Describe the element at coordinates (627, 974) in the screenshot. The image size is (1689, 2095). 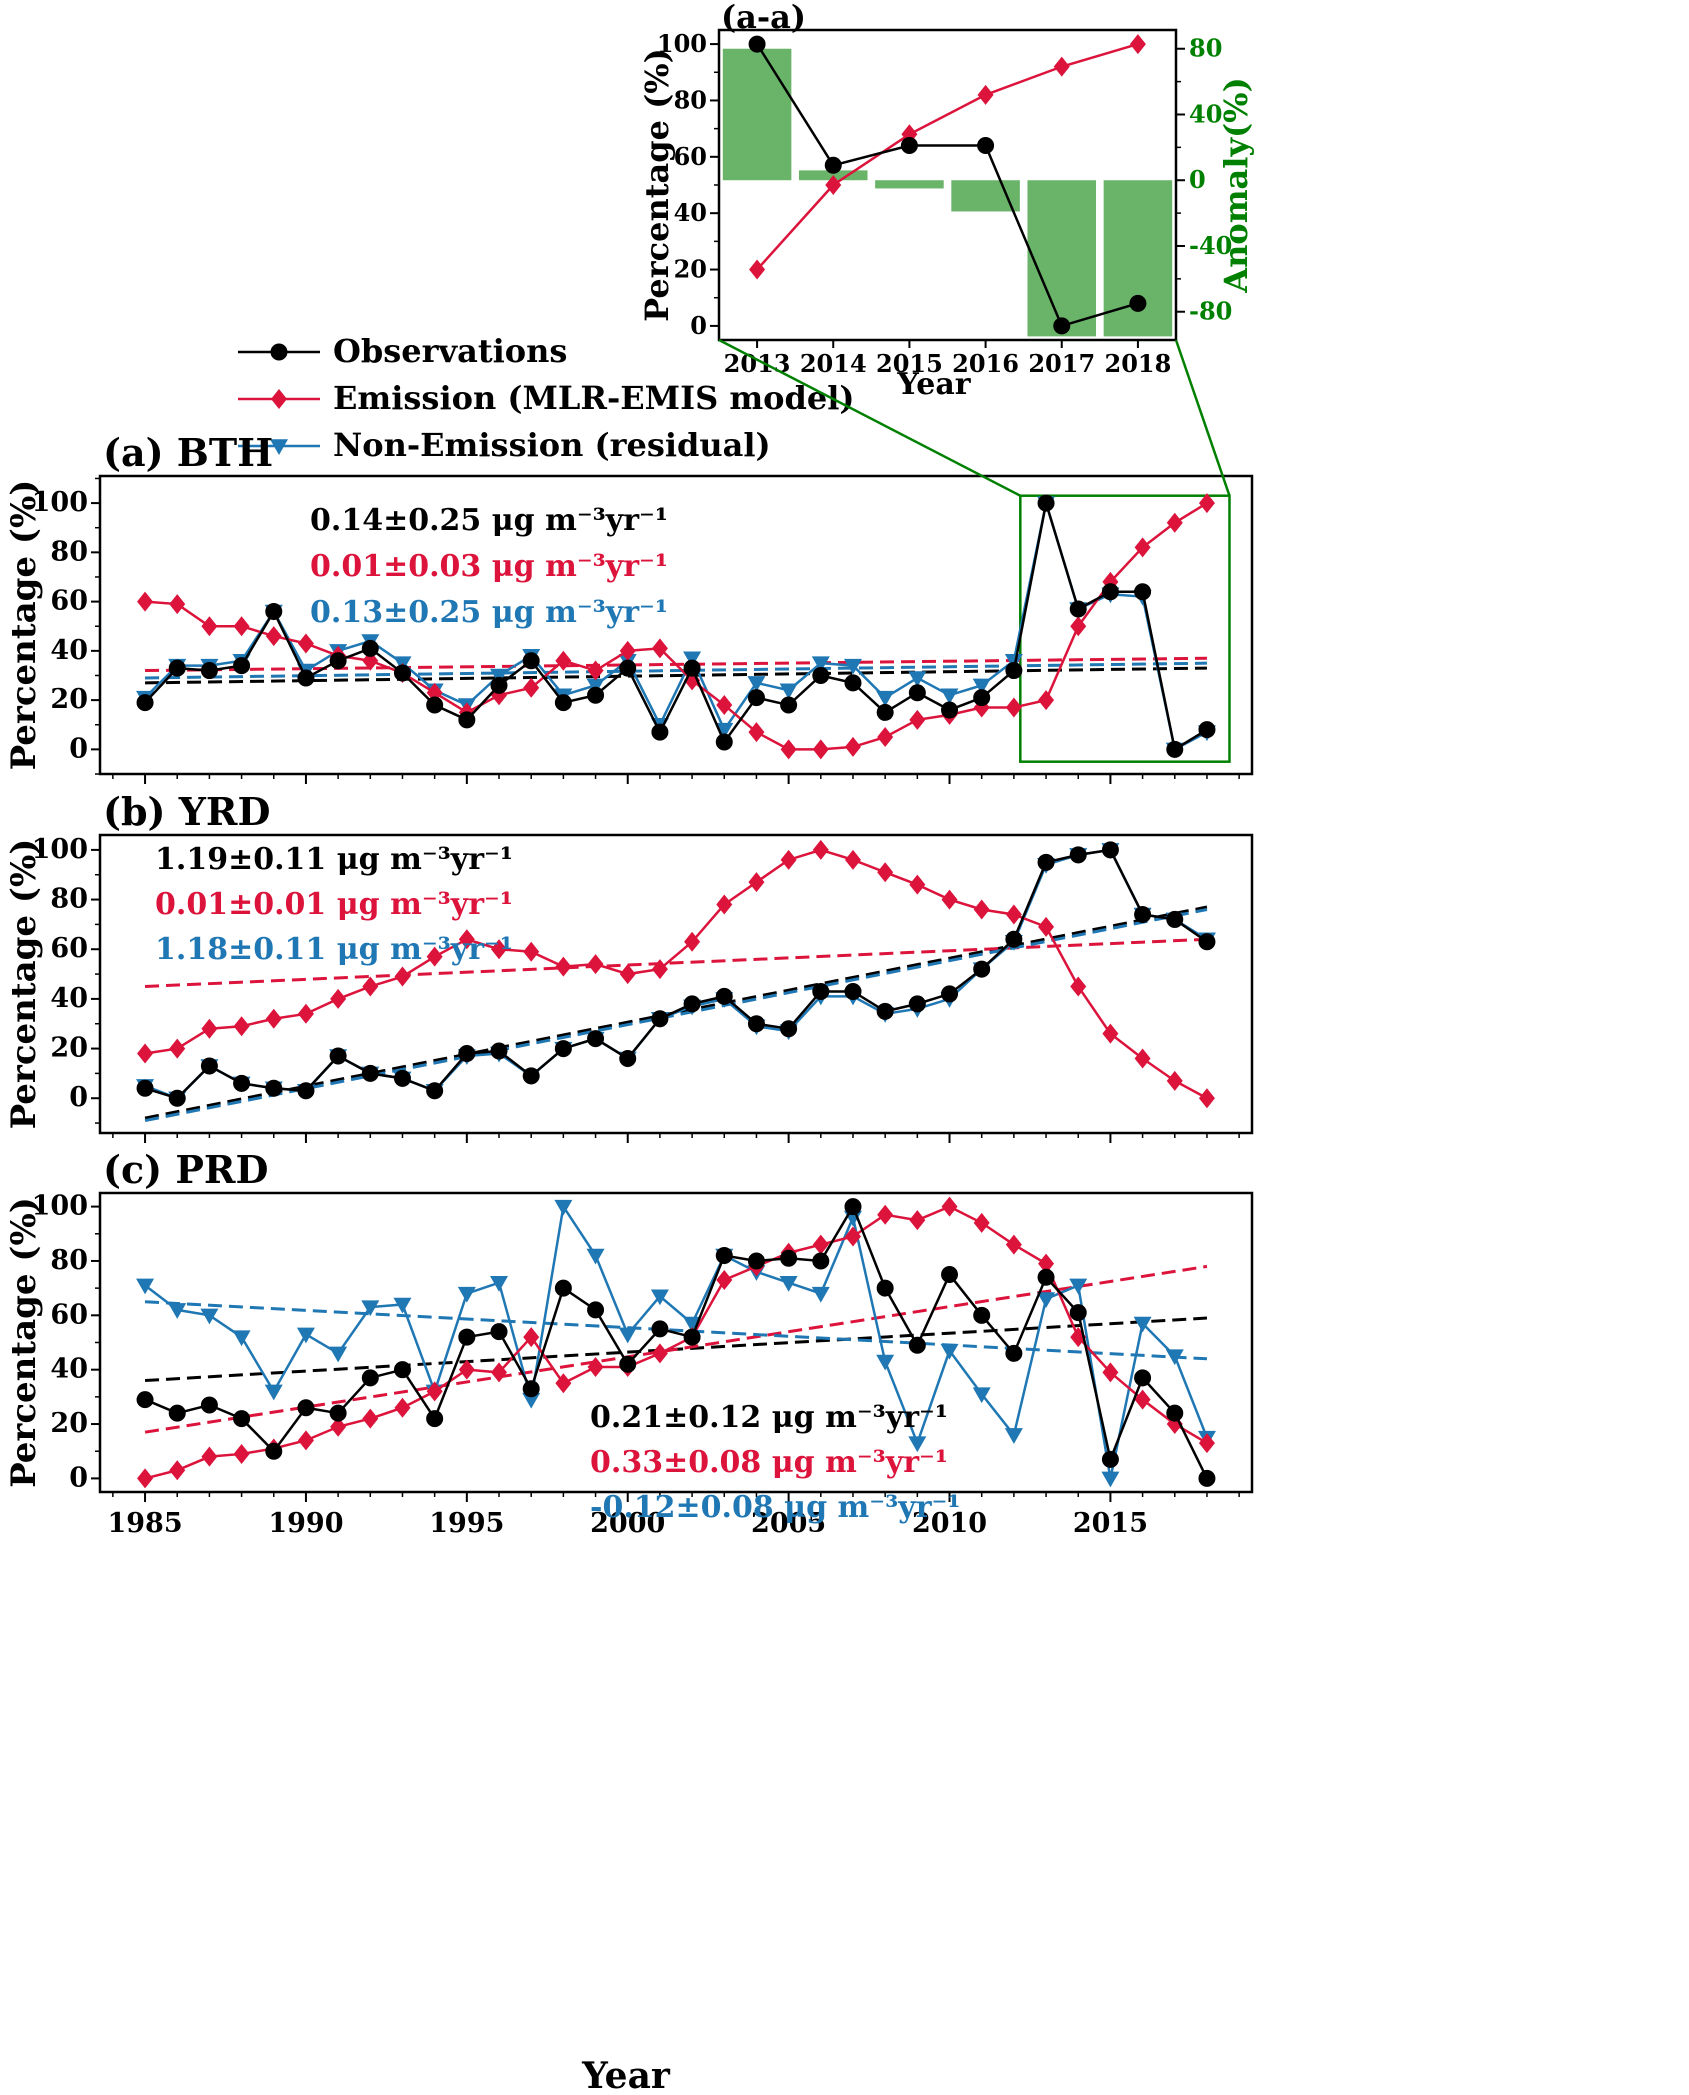
I see `point-emission-mlr-emis-model-2000` at that location.